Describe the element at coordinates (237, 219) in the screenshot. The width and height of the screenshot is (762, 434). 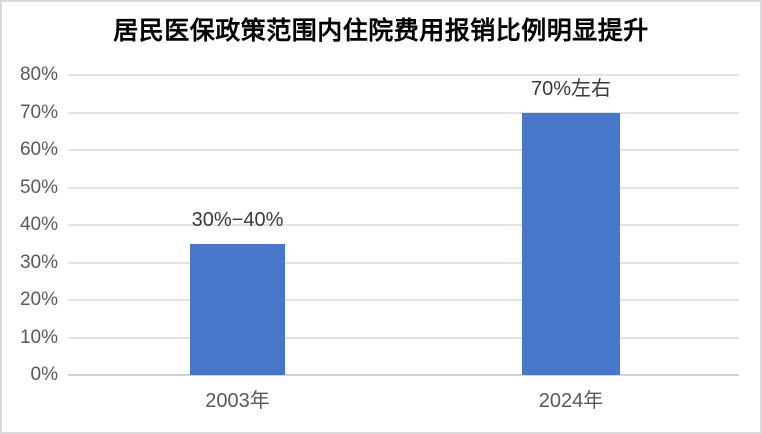
I see `bar-value-label-2003: 30%−40%` at that location.